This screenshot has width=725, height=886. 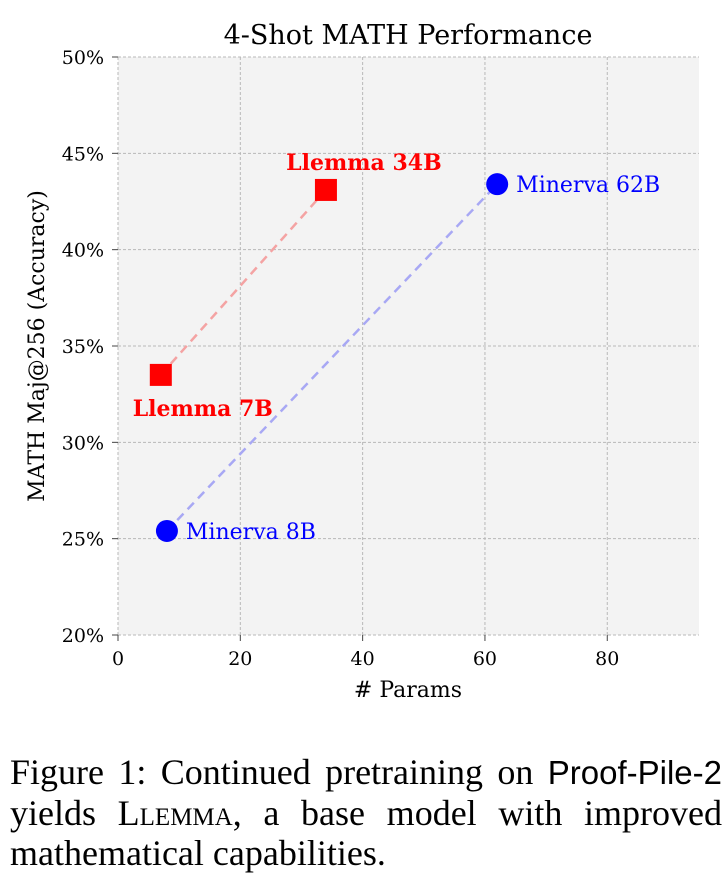 What do you see at coordinates (251, 532) in the screenshot?
I see `minerva-8b-label: Minerva 8B` at bounding box center [251, 532].